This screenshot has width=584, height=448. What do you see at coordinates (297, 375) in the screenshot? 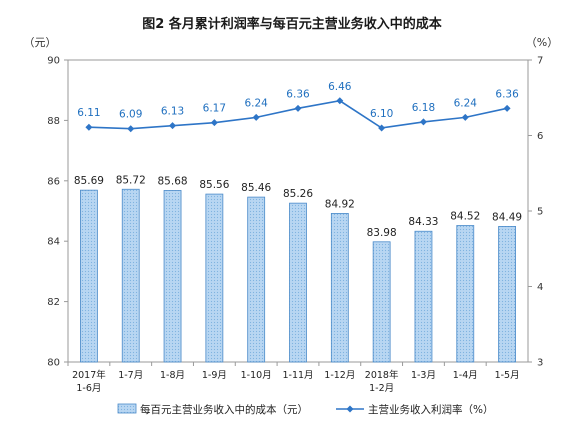
I see `x-tick-label: 1-11月` at bounding box center [297, 375].